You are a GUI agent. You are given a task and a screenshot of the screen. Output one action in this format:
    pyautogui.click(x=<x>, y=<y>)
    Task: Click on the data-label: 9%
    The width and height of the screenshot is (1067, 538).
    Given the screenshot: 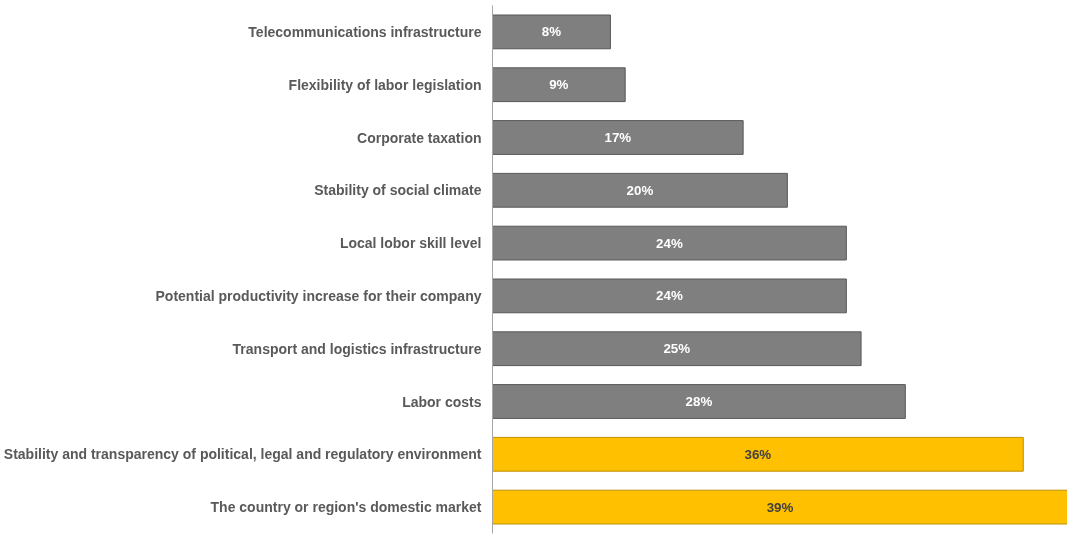 What is the action you would take?
    pyautogui.click(x=559, y=85)
    